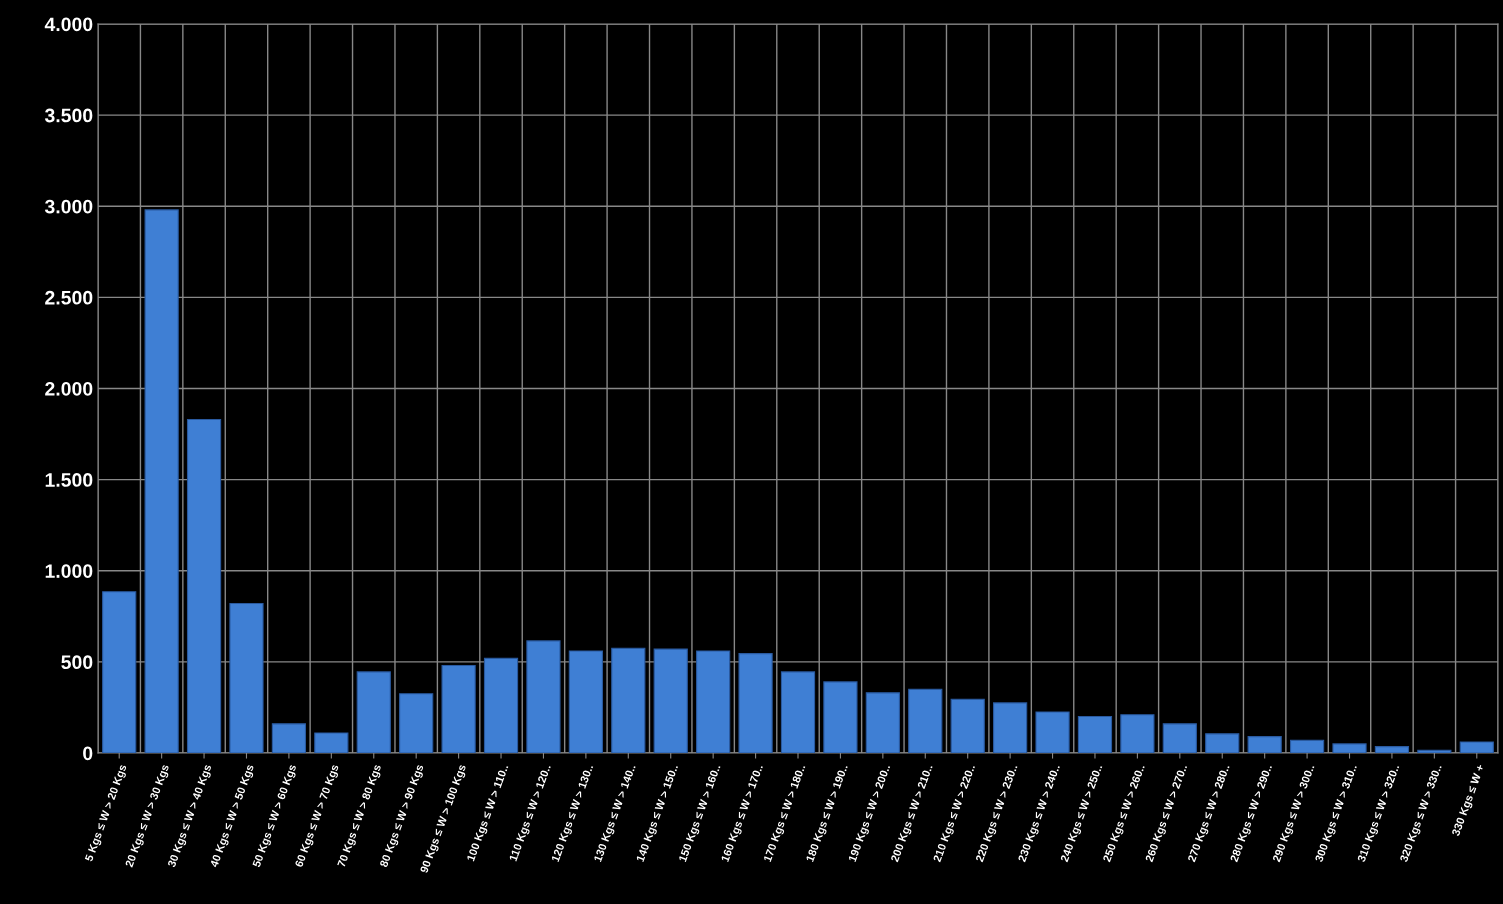 This screenshot has width=1503, height=904. I want to click on y-tick-label: 2.000, so click(69, 388).